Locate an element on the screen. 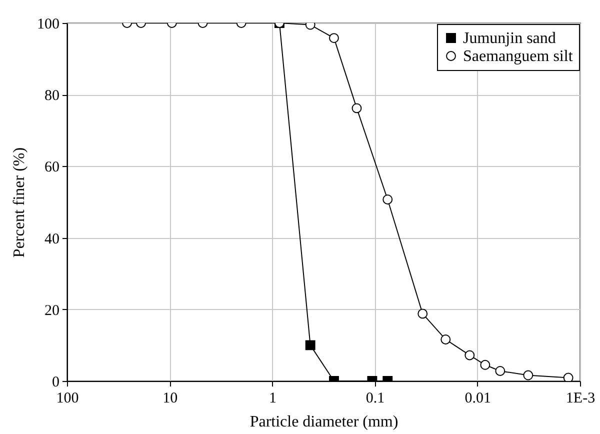 The height and width of the screenshot is (434, 600). legend-label: Jumunjin sand is located at coordinates (509, 38).